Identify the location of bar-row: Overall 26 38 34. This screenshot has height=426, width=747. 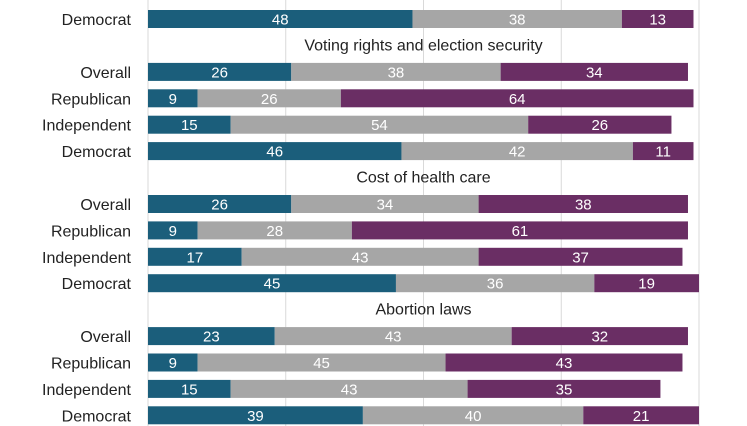
(384, 72).